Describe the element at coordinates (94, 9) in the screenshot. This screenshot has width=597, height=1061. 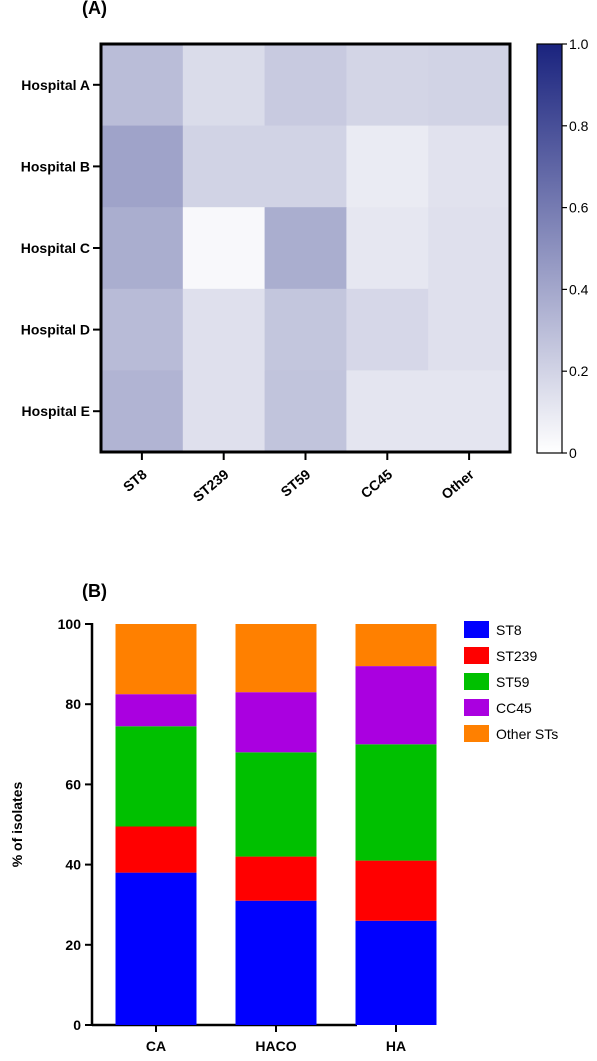
I see `panel-a-label: (A)` at that location.